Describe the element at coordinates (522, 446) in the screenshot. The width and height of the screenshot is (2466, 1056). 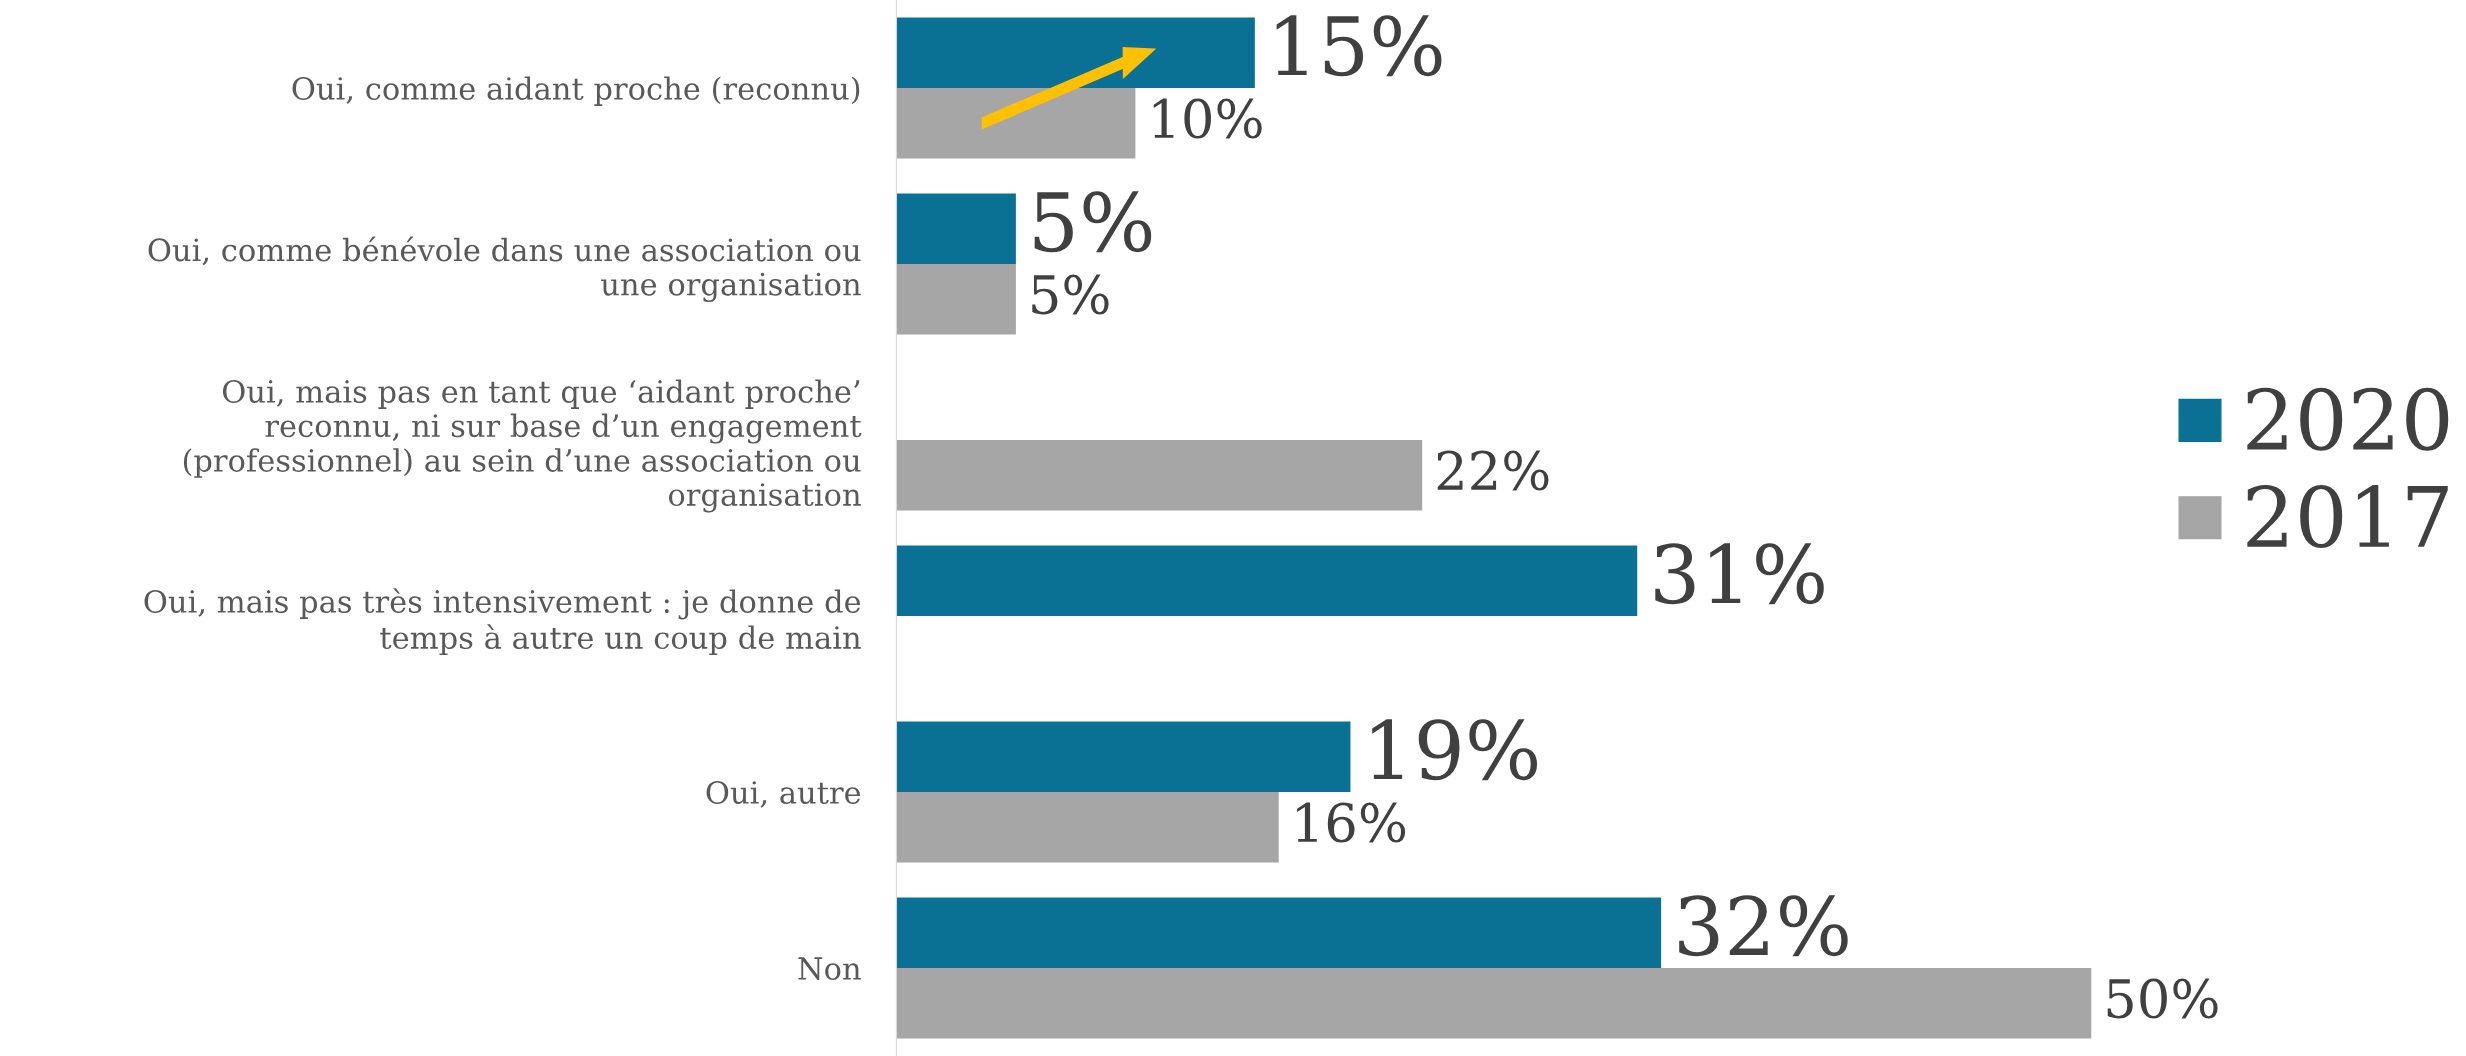
I see `y-tick-label: Oui, mais pas en tant que ‘aidant proche’ reconnu, ni sur base d’un engagement (professionnel) au sein d’une association ou organisation` at that location.